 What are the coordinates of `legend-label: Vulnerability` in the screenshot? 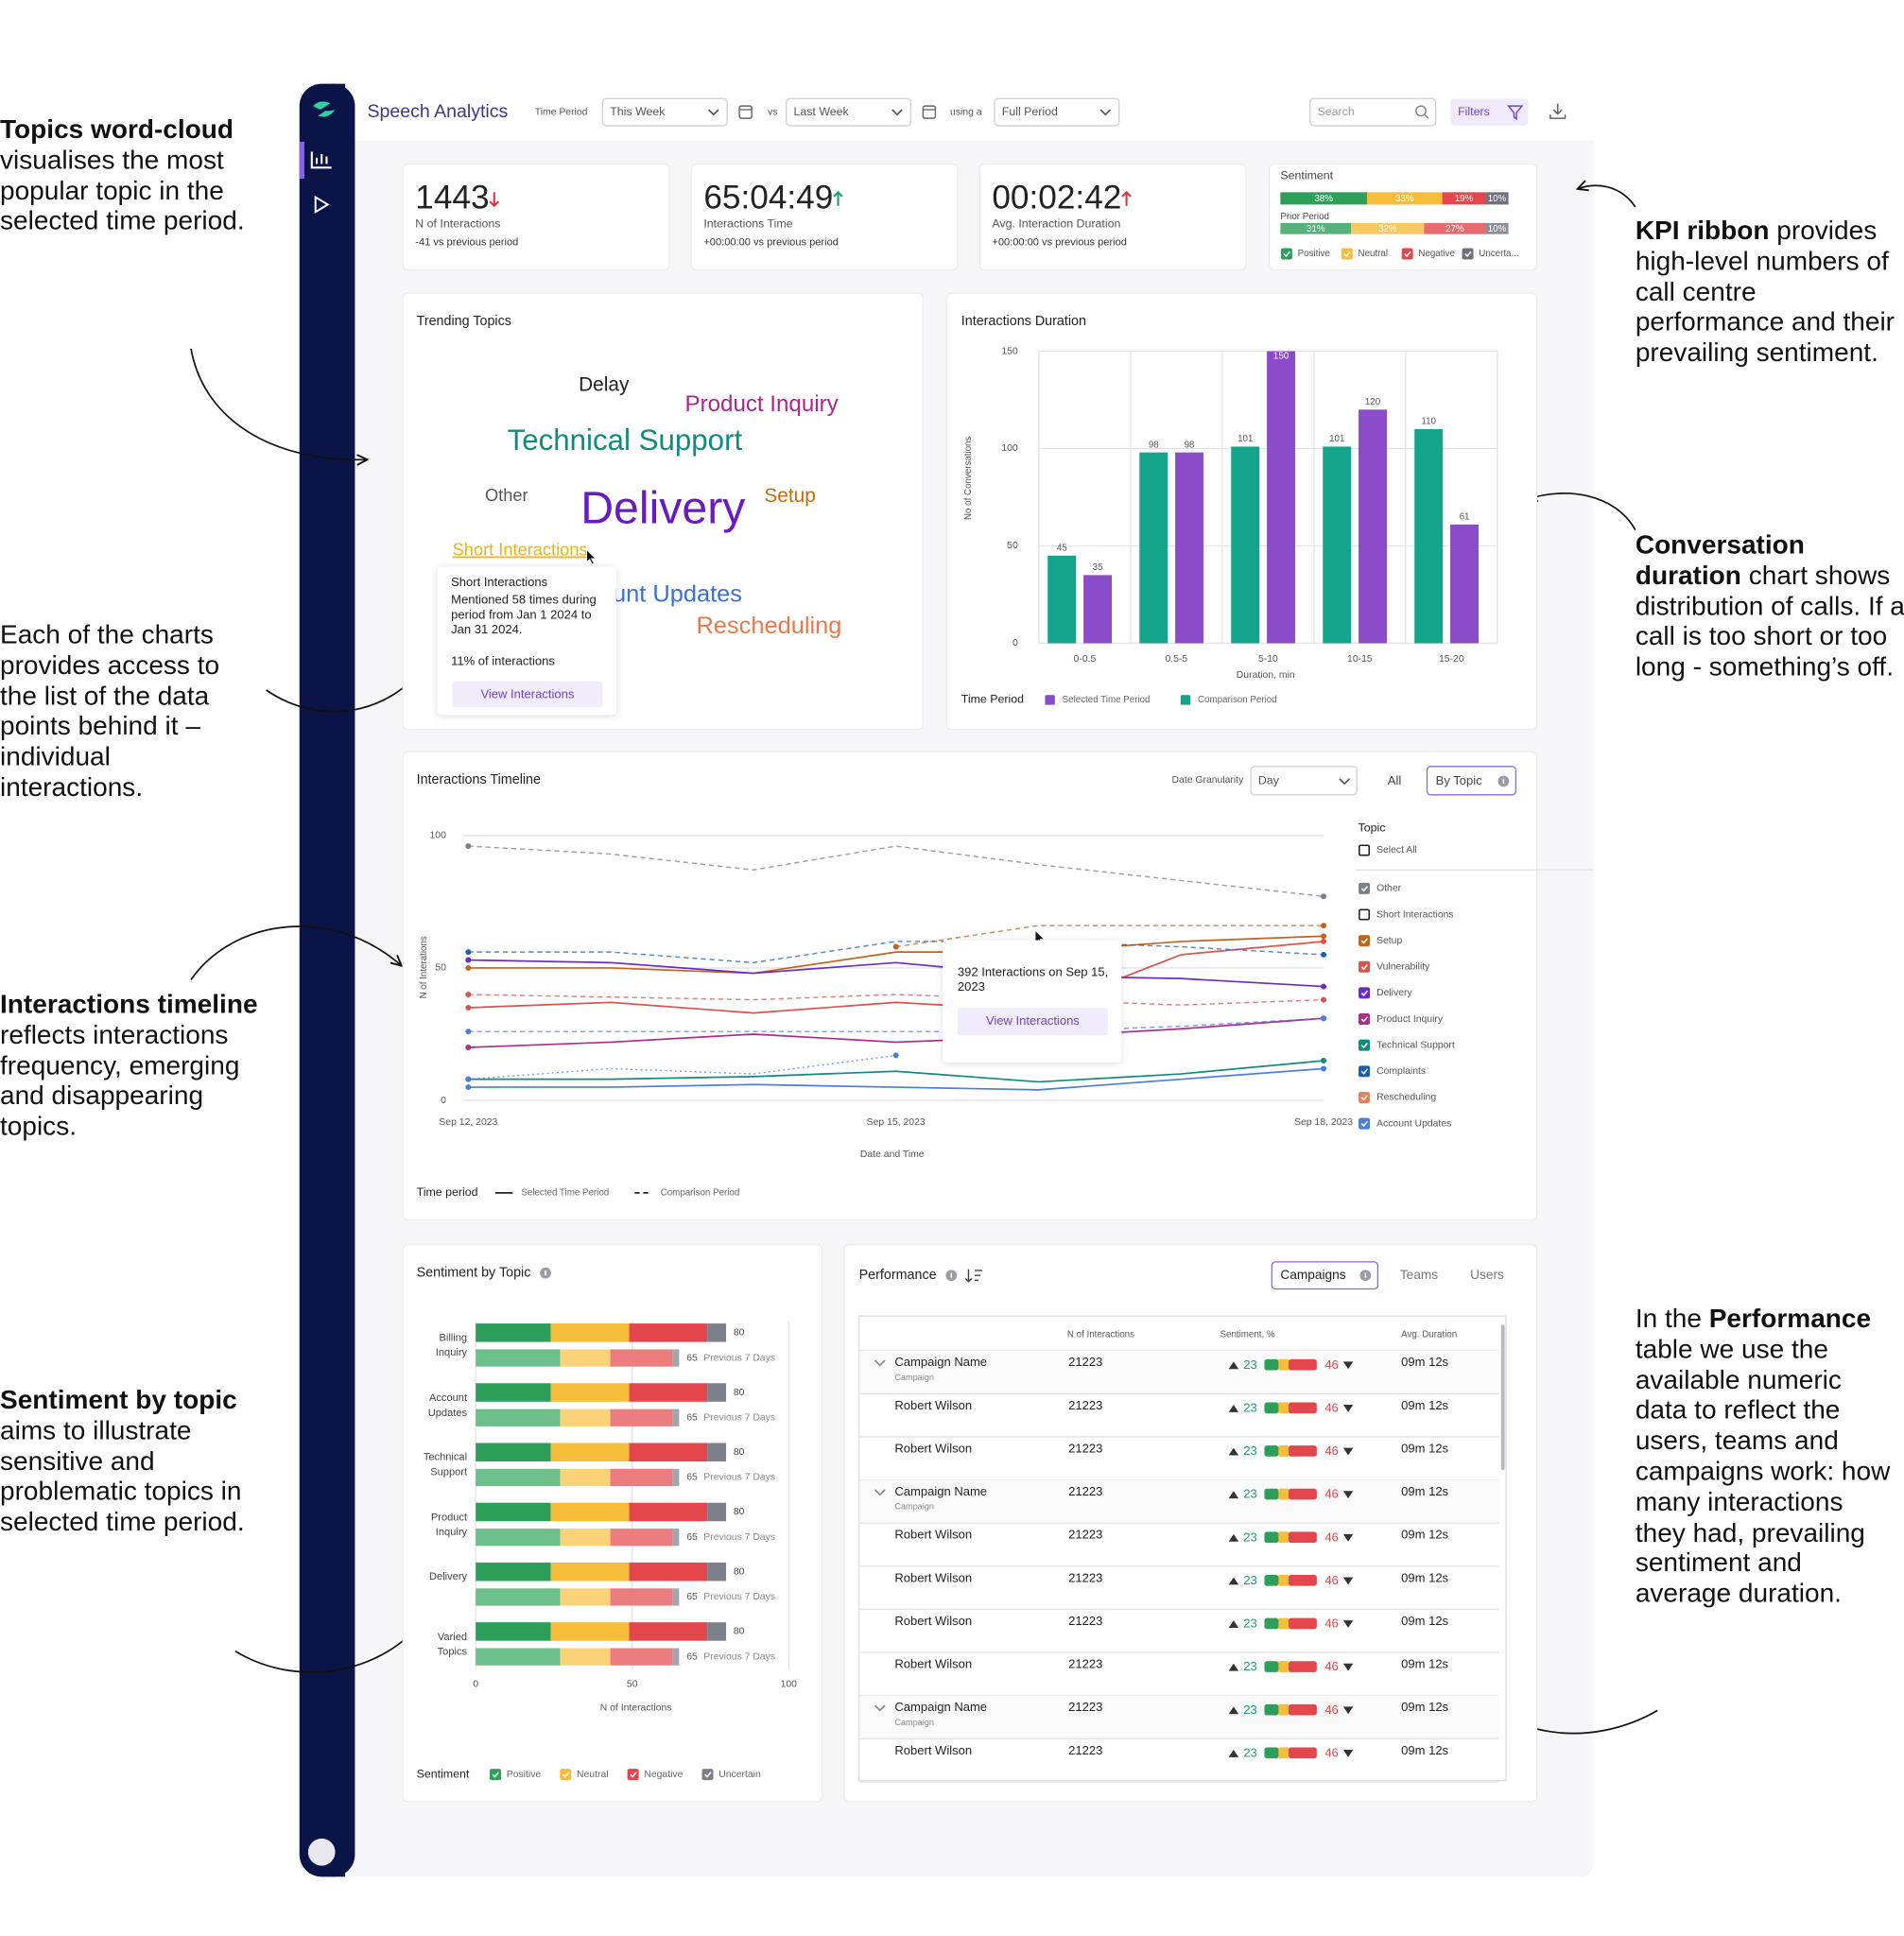 It's located at (1403, 967).